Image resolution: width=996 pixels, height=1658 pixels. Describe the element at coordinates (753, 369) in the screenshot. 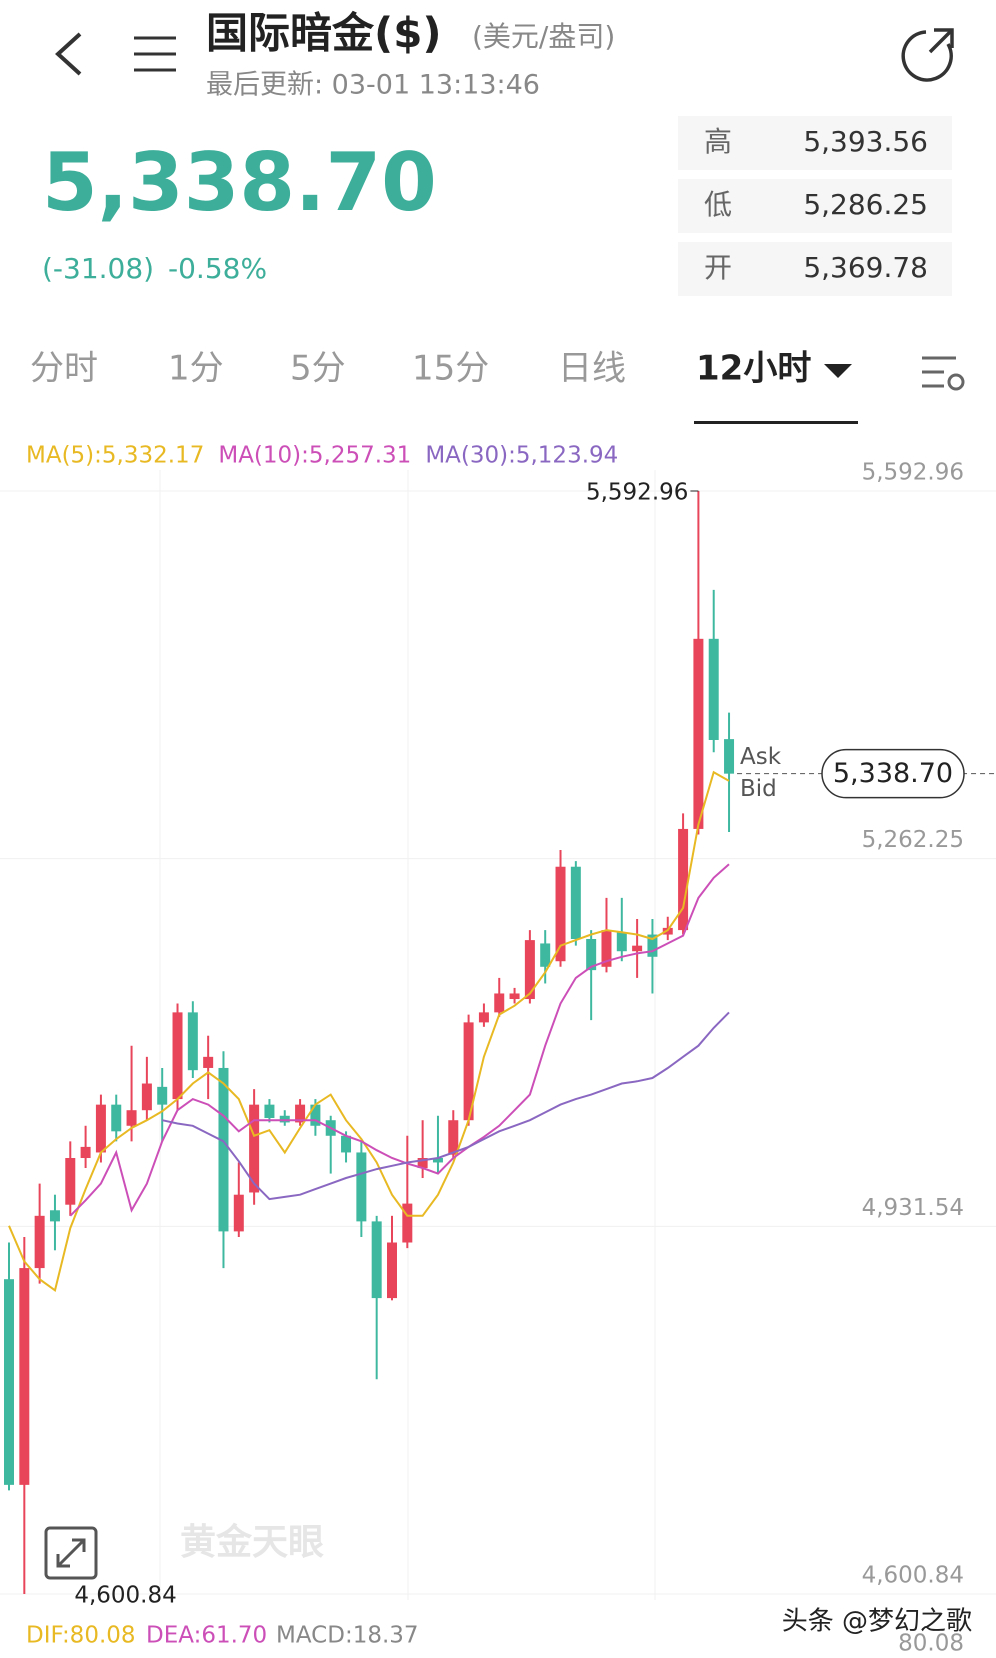

I see `tab: 12小时` at that location.